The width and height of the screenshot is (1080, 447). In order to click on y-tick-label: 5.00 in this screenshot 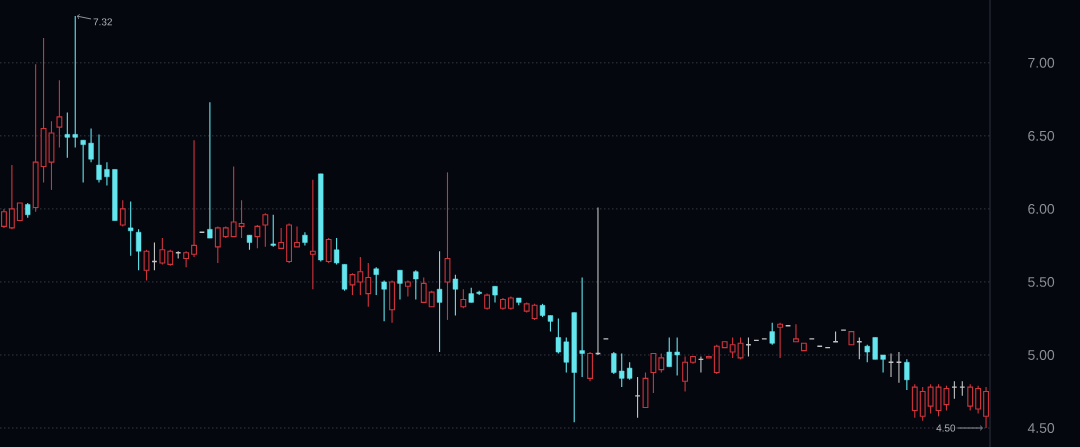, I will do `click(1041, 355)`.